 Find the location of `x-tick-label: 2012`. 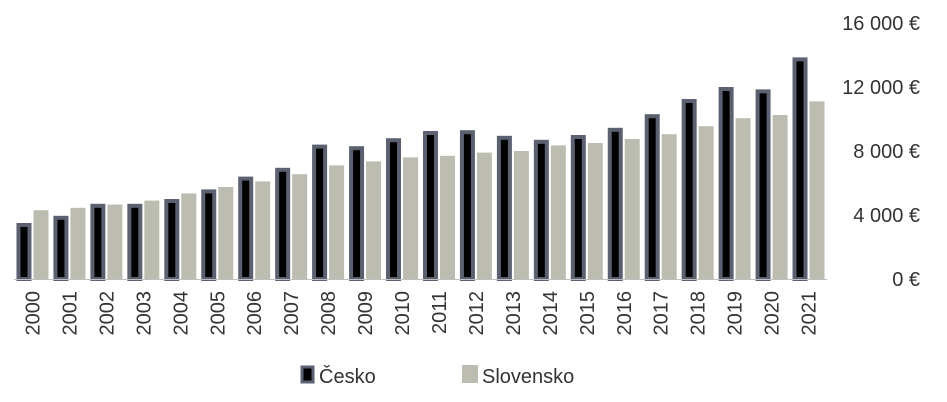

x-tick-label: 2012 is located at coordinates (477, 313).